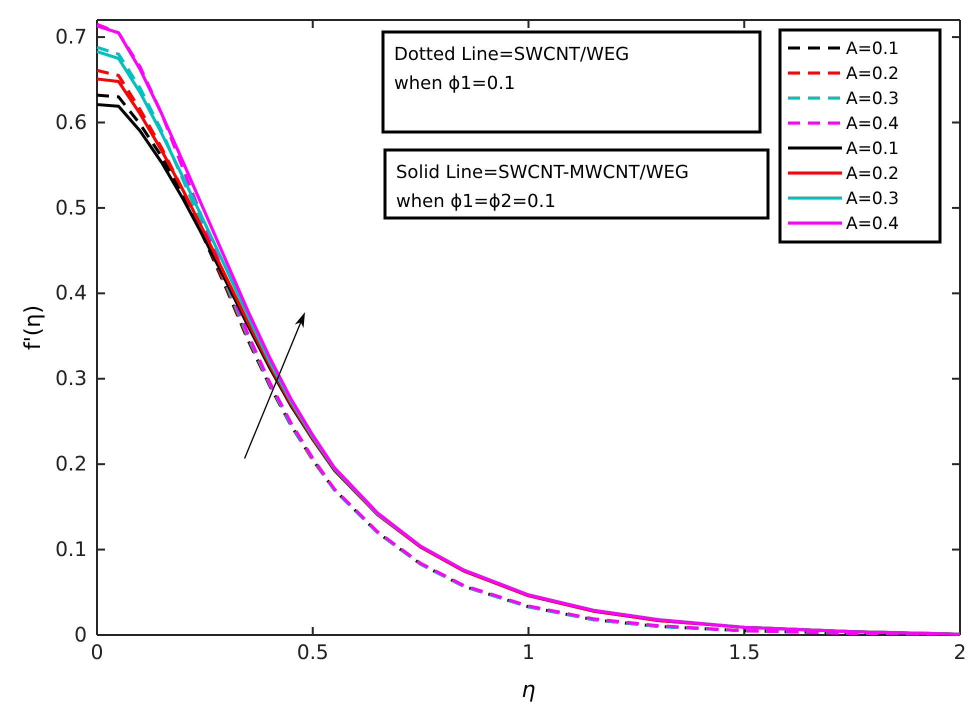 Image resolution: width=972 pixels, height=715 pixels. I want to click on text-box: Dotted Line=SWCNT/WEG when ϕ1=0.1, so click(572, 82).